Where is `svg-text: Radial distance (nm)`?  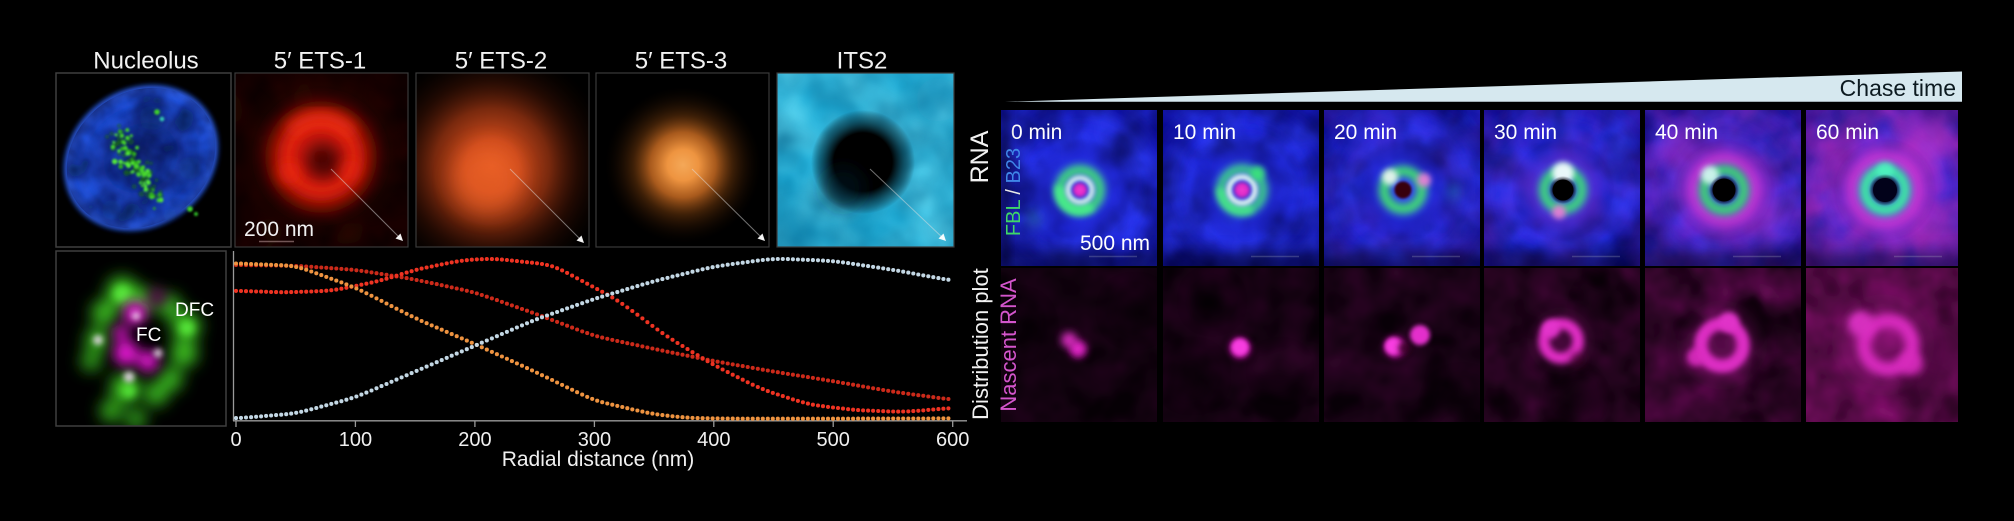 svg-text: Radial distance (nm) is located at coordinates (598, 459).